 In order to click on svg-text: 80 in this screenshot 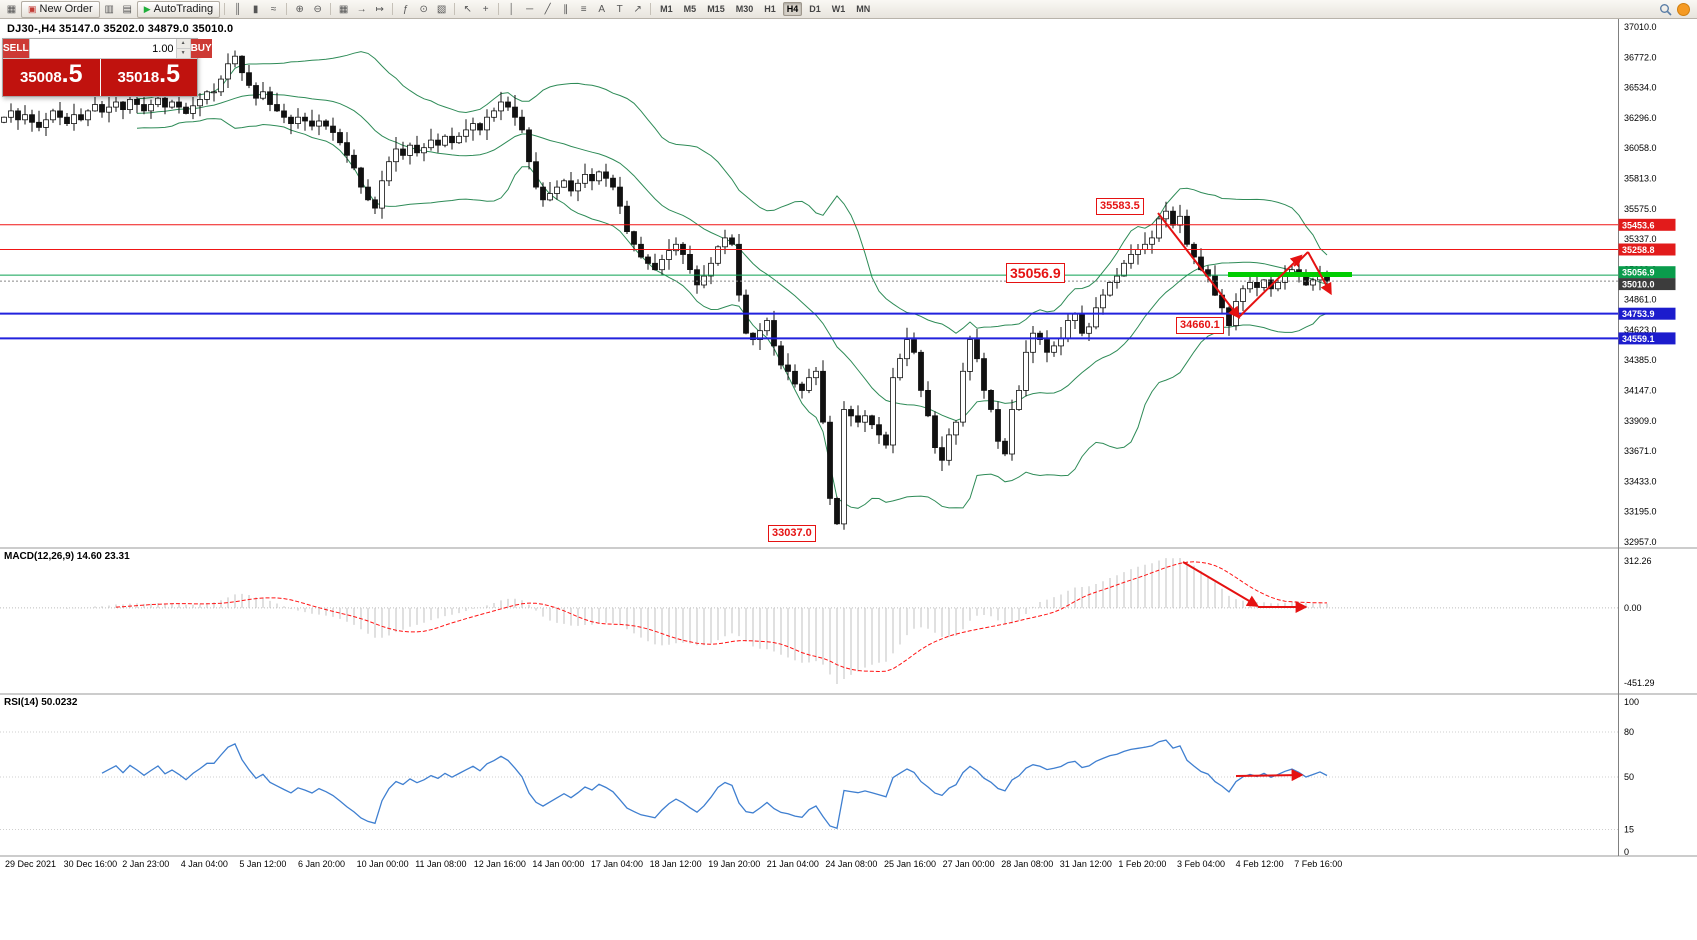, I will do `click(1629, 732)`.